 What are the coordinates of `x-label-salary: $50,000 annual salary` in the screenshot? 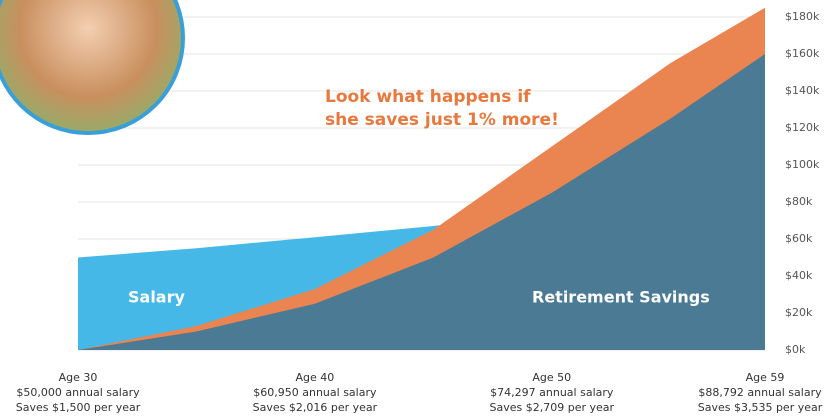 It's located at (78, 392).